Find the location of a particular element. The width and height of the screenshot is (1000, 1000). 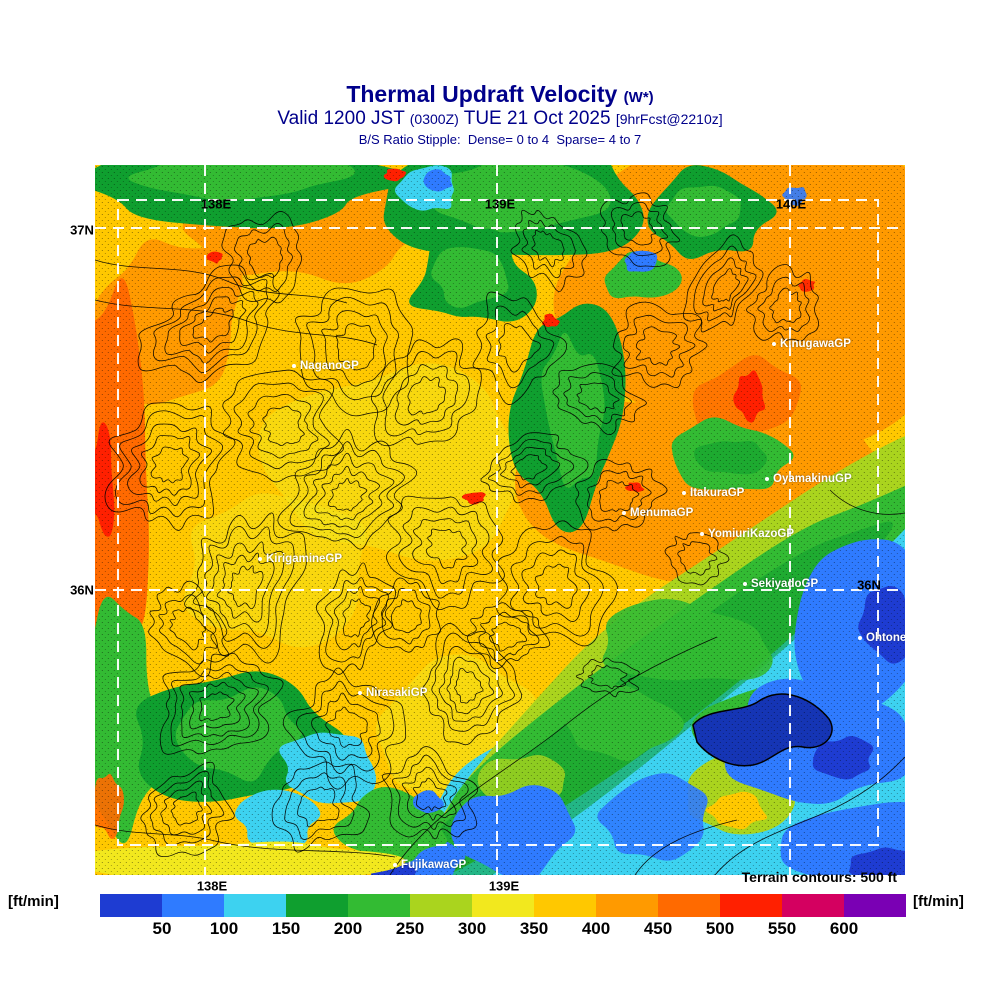

valid-date: TUE 21 Oct 2025 is located at coordinates (537, 119).